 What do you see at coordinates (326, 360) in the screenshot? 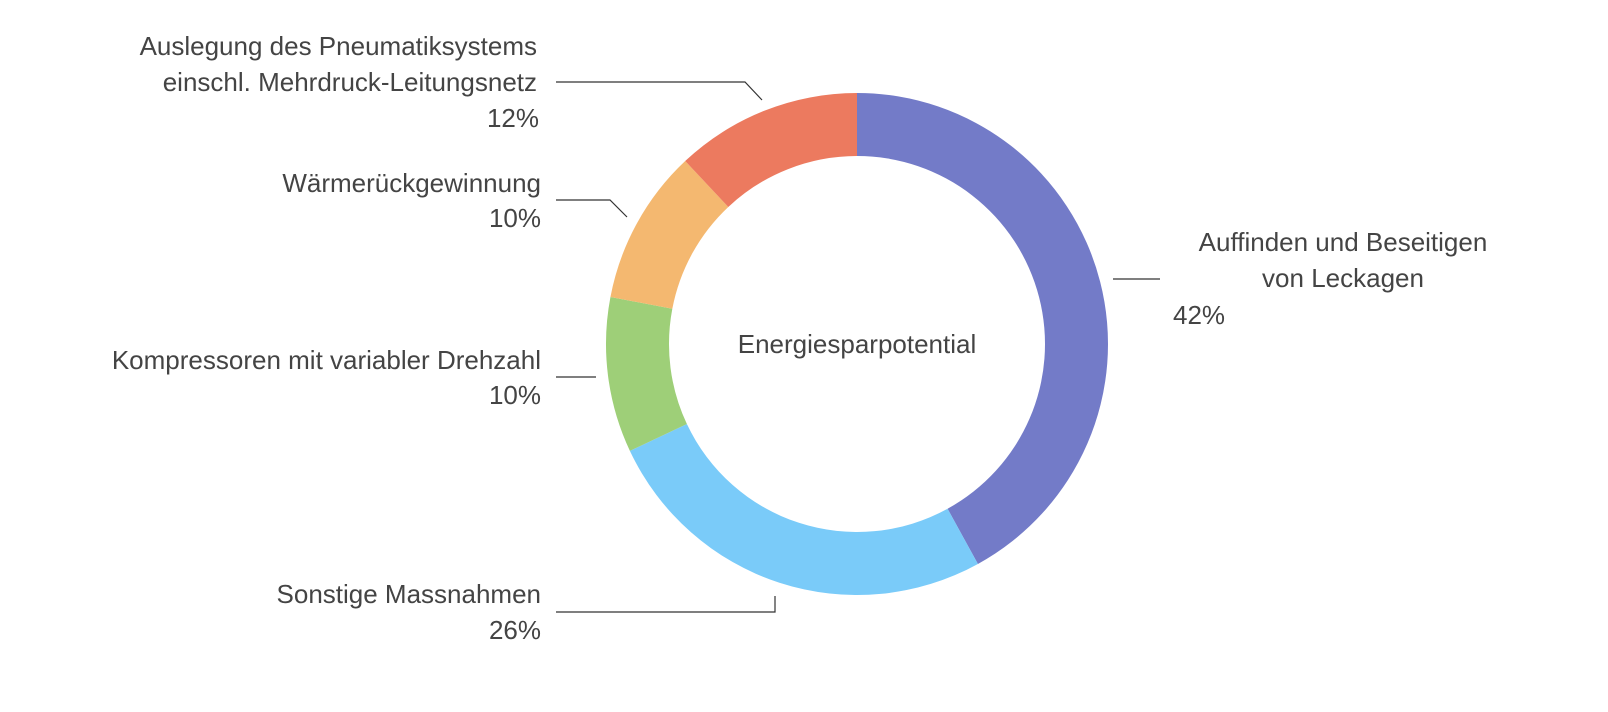
I see `slice-label: Kompressoren mit variabler Drehzahl` at bounding box center [326, 360].